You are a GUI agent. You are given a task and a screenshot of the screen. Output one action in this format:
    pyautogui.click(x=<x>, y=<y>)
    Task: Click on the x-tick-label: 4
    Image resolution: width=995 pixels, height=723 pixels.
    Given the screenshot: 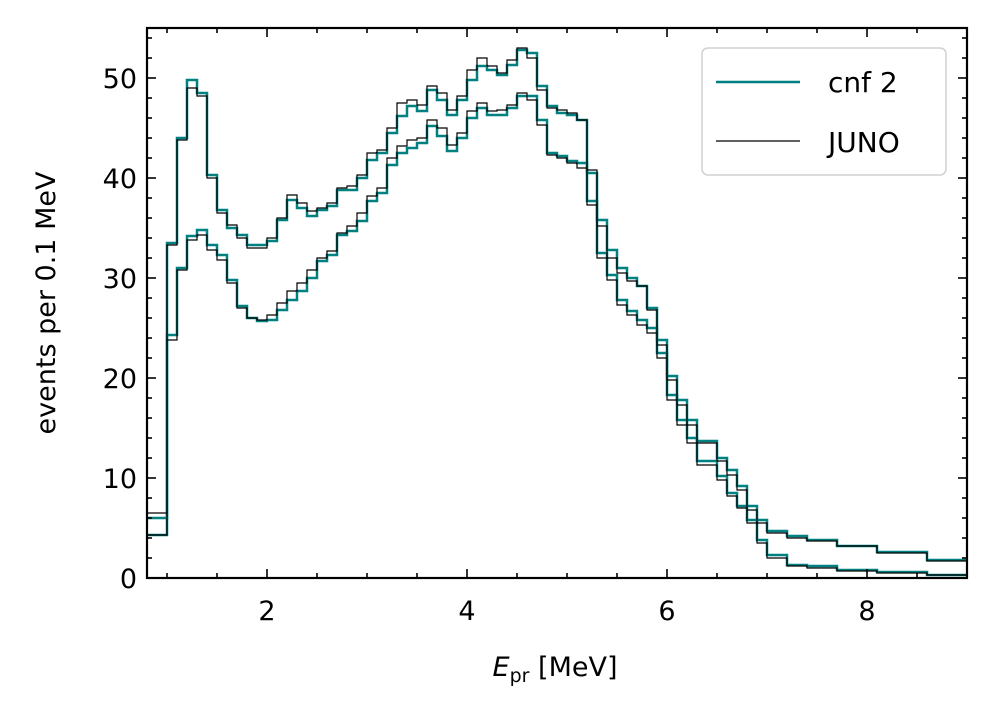 What is the action you would take?
    pyautogui.click(x=466, y=611)
    